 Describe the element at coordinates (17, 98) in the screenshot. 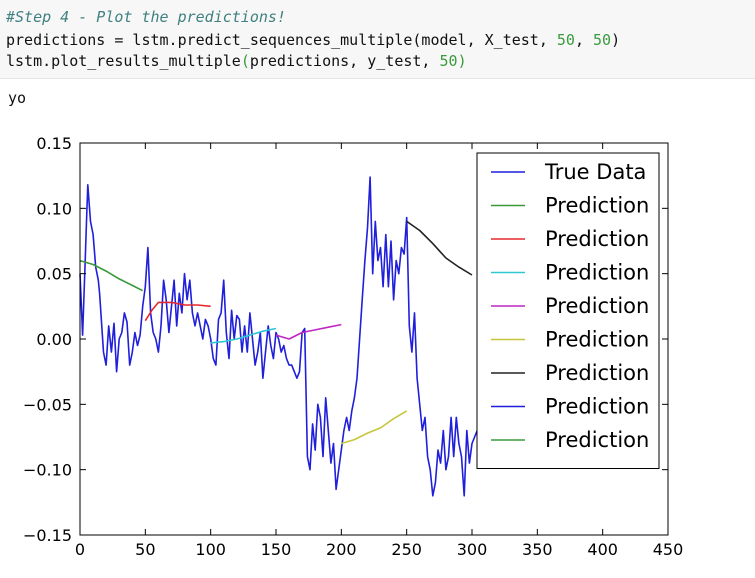

I see `cell-output-text: yo` at that location.